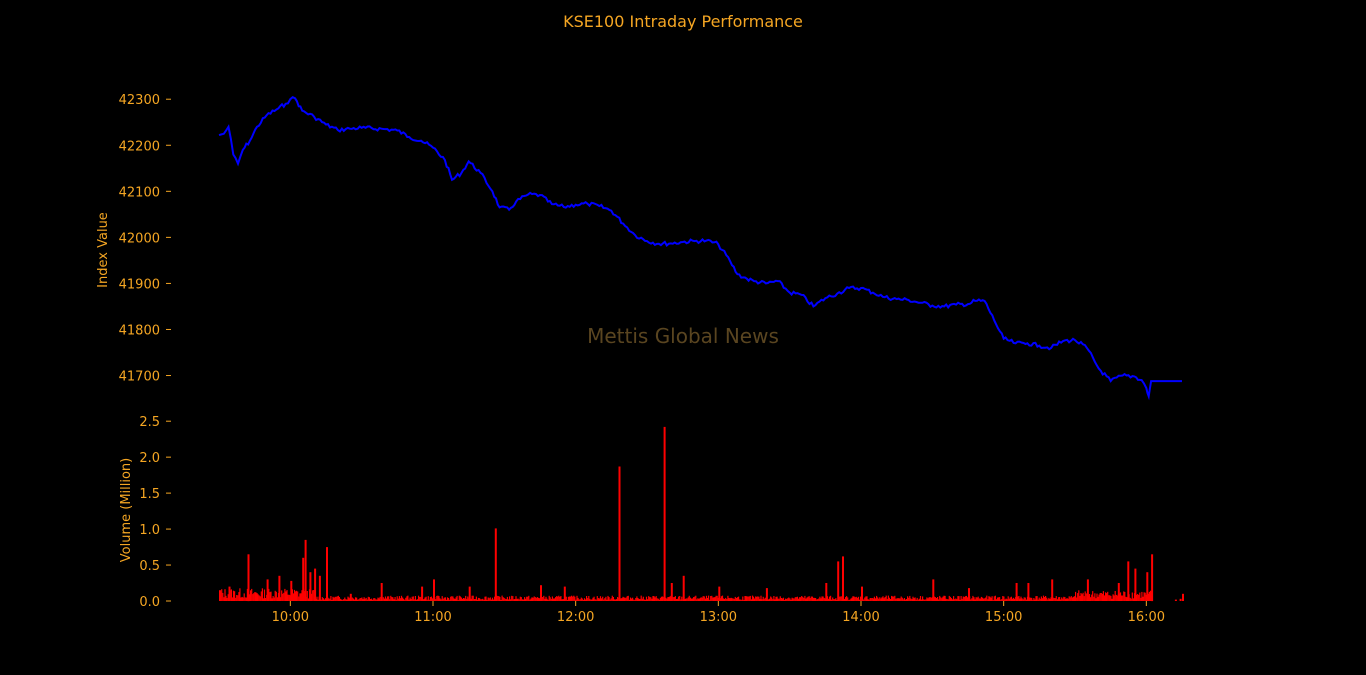  What do you see at coordinates (575, 617) in the screenshot?
I see `x-tick-label: 12:00` at bounding box center [575, 617].